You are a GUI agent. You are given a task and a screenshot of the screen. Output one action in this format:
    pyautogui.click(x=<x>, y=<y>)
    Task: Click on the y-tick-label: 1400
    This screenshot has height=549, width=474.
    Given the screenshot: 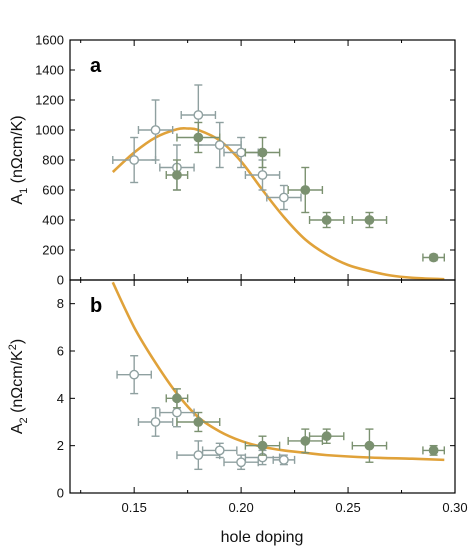 What is the action you would take?
    pyautogui.click(x=49, y=70)
    